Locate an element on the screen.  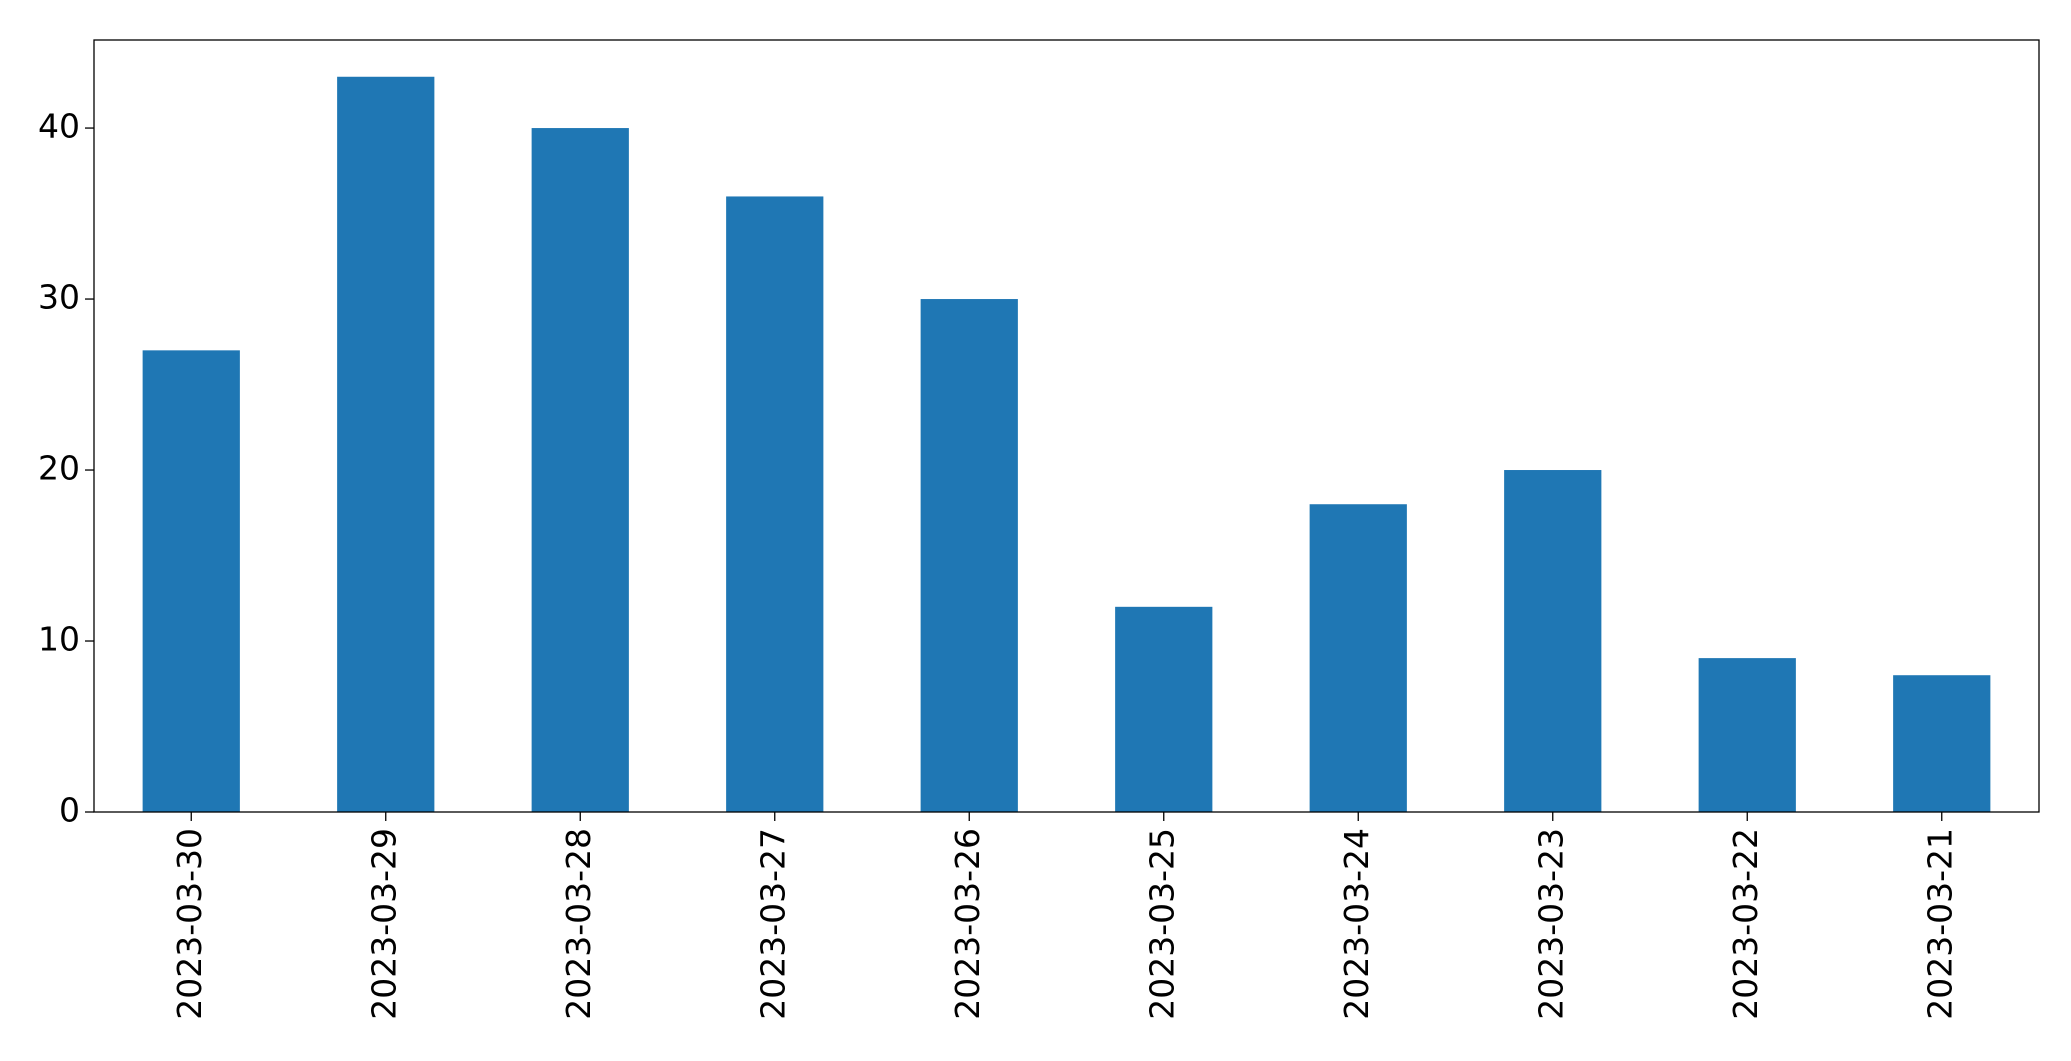
x-tick-label: 2023-03-29 is located at coordinates (383, 924).